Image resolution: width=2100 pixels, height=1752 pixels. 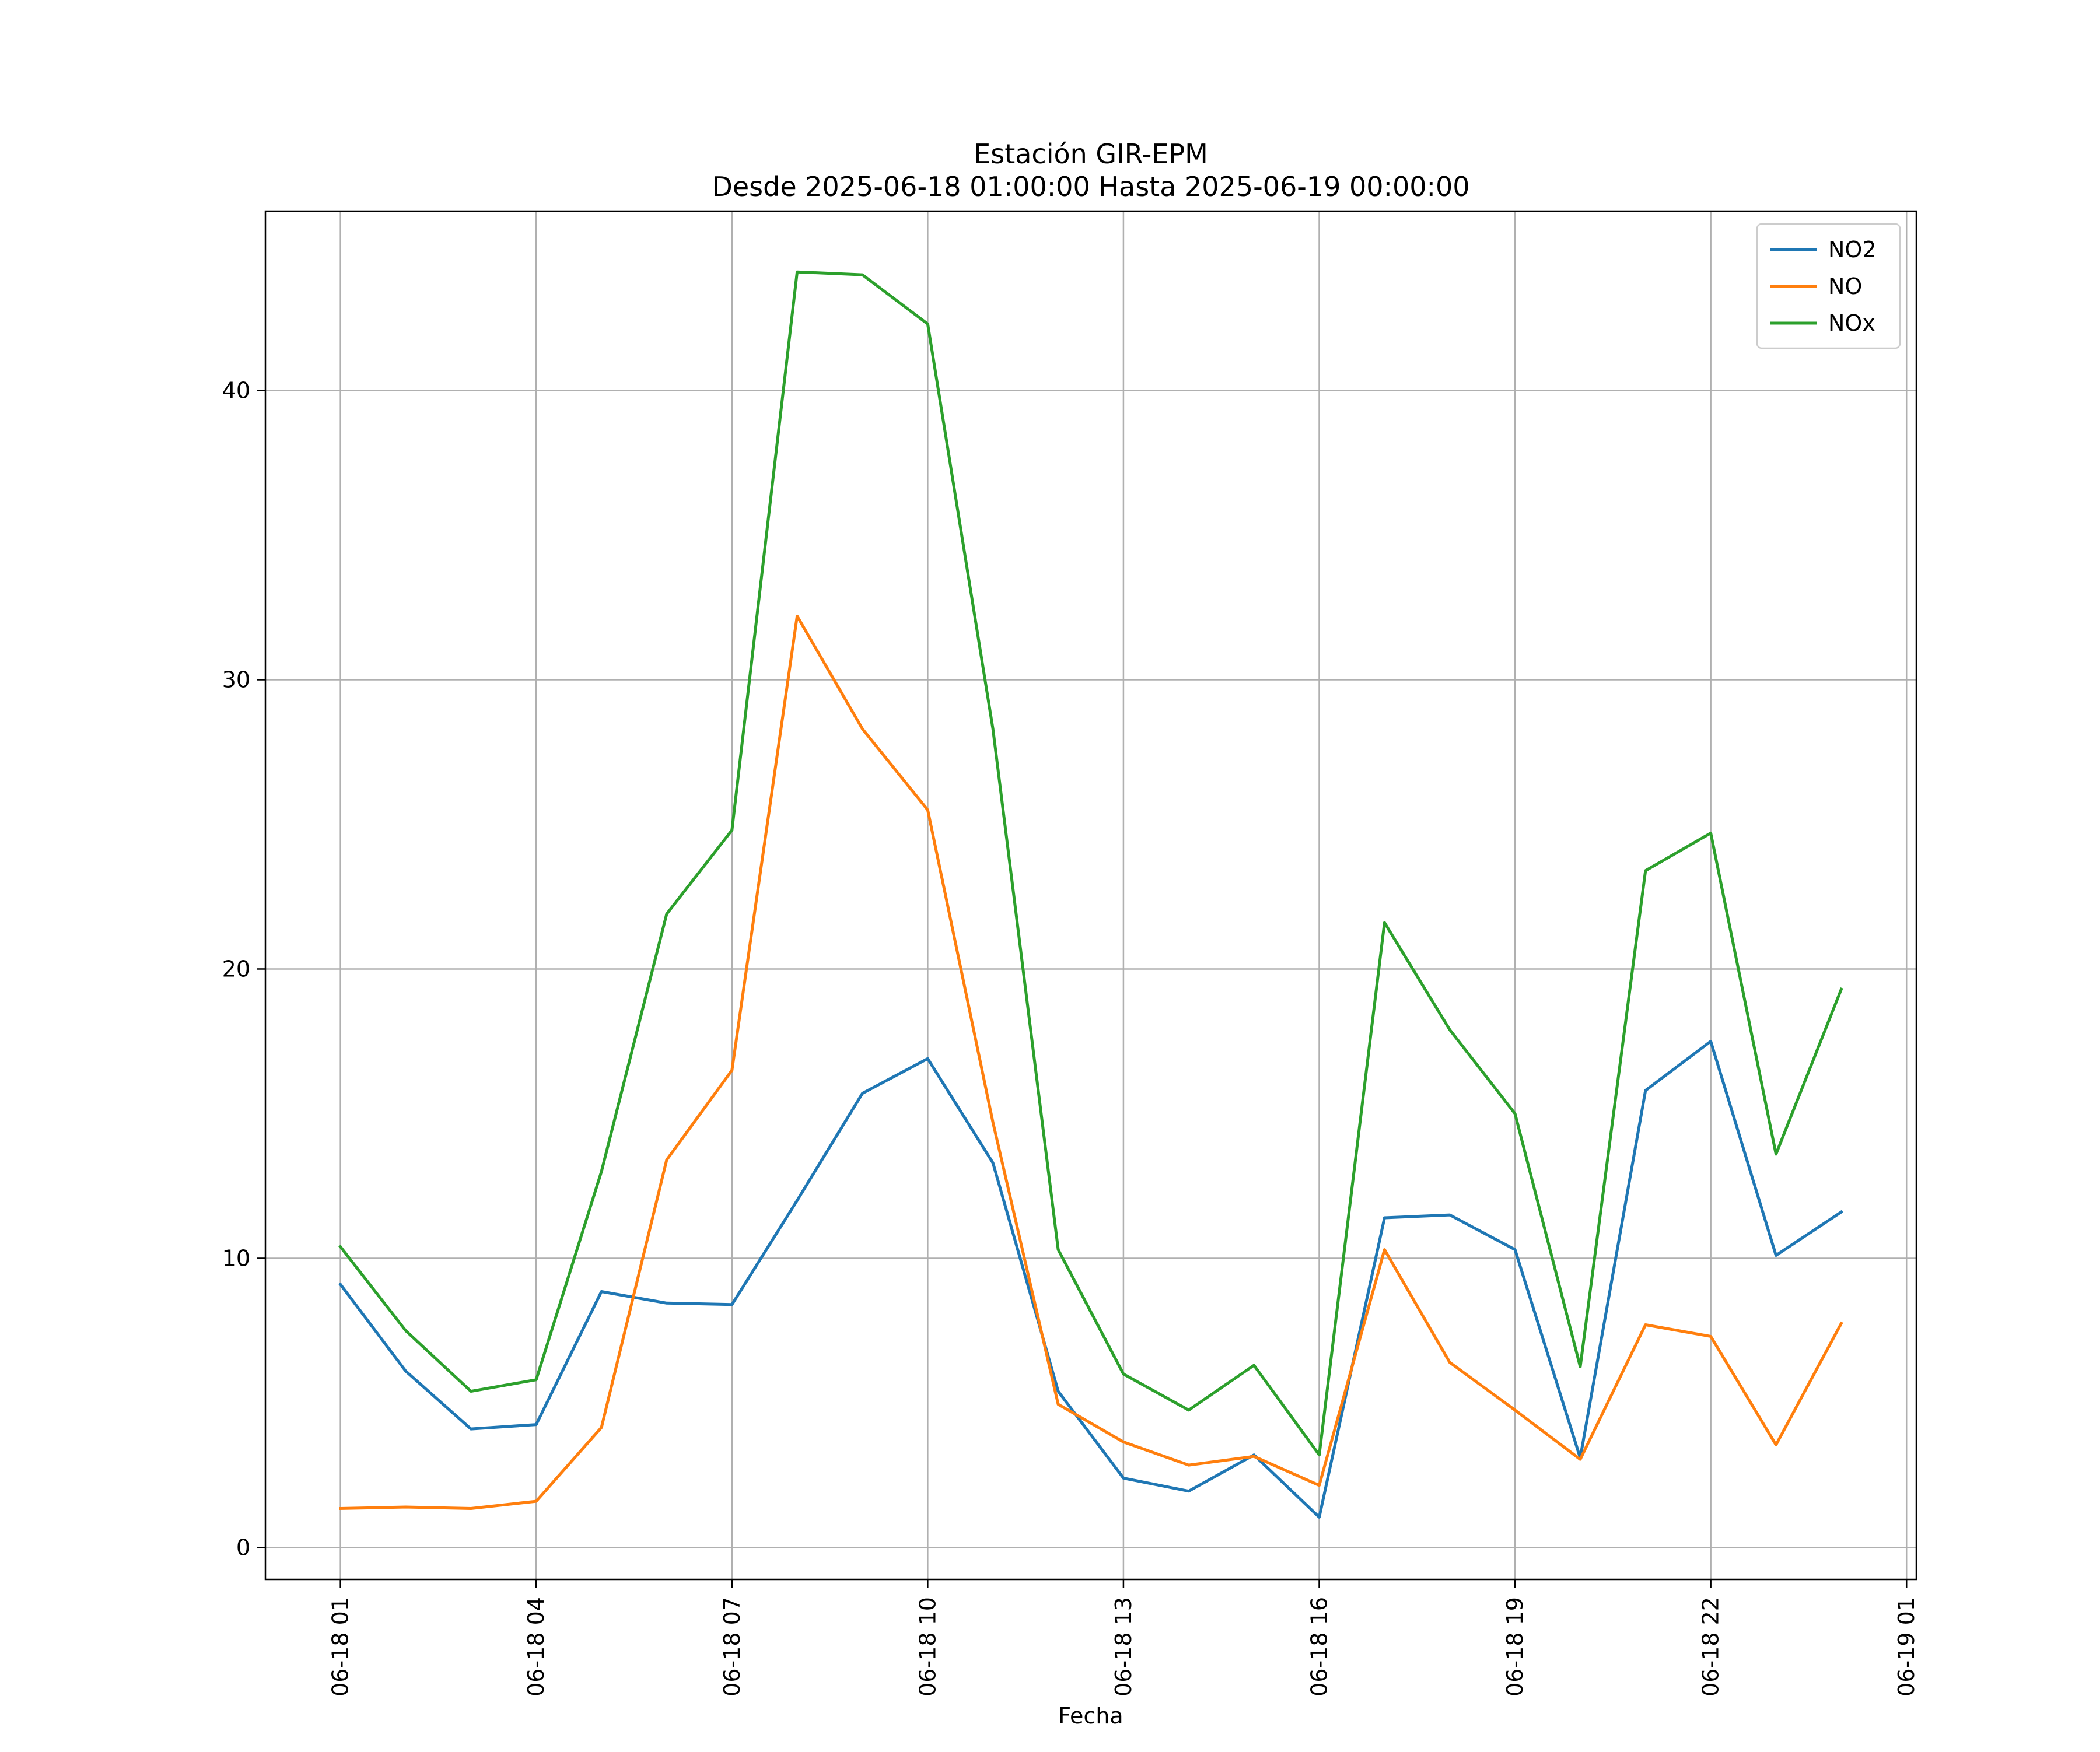 I want to click on y-tick-label: 20, so click(x=236, y=969).